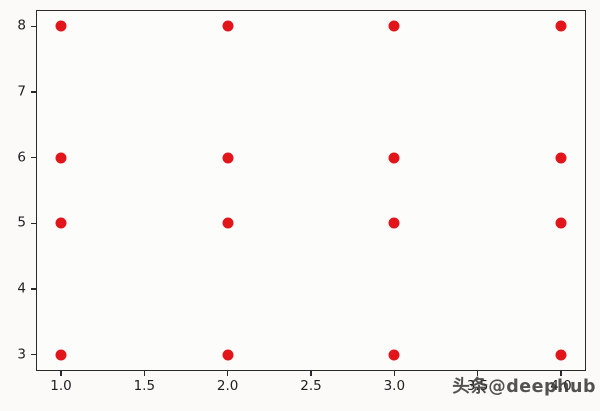  What do you see at coordinates (561, 386) in the screenshot?
I see `x-tick-label: 4.0` at bounding box center [561, 386].